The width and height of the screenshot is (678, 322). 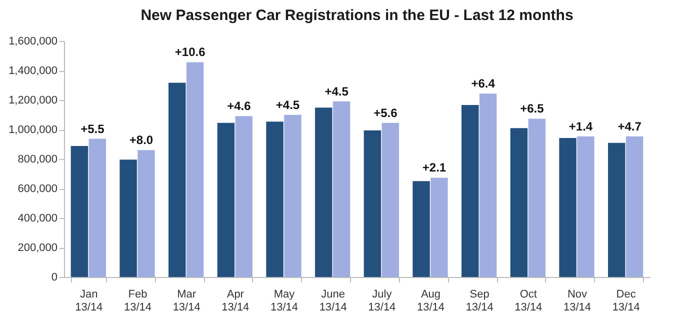 I want to click on x-tick-label: Feb 13/14, so click(x=138, y=301).